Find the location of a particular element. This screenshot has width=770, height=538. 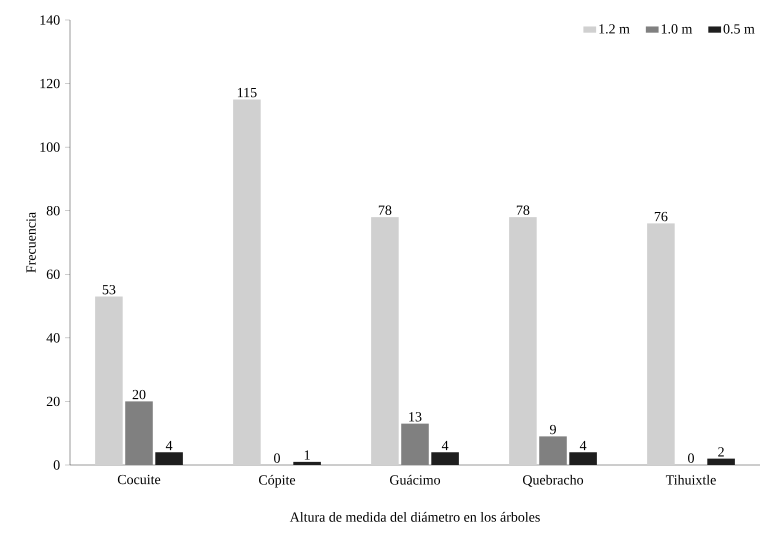

data-label: 1 is located at coordinates (307, 455).